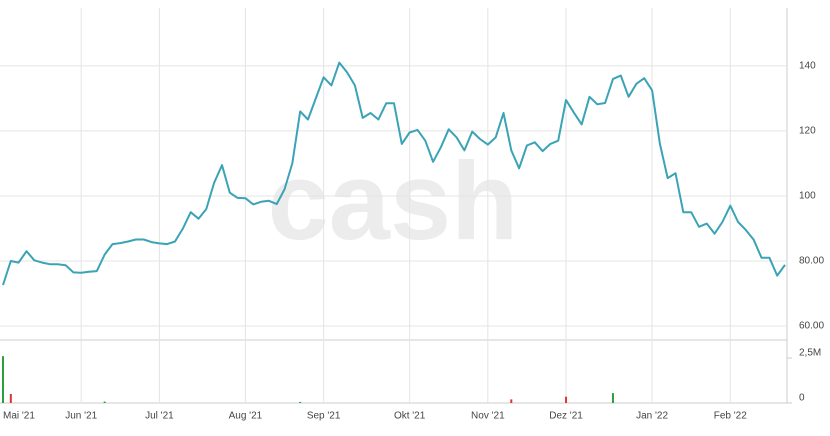 The height and width of the screenshot is (436, 830). What do you see at coordinates (652, 416) in the screenshot?
I see `x-tick-label: Jan '22` at bounding box center [652, 416].